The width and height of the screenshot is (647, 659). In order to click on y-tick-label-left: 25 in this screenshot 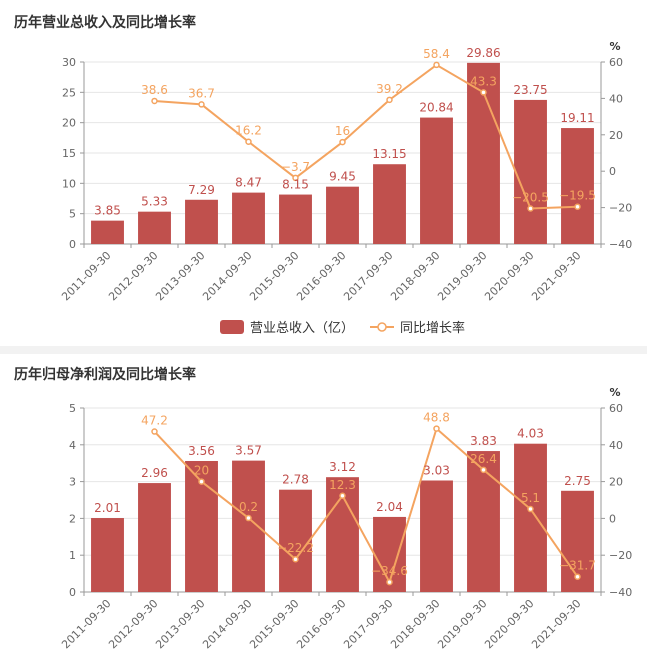, I will do `click(69, 92)`.